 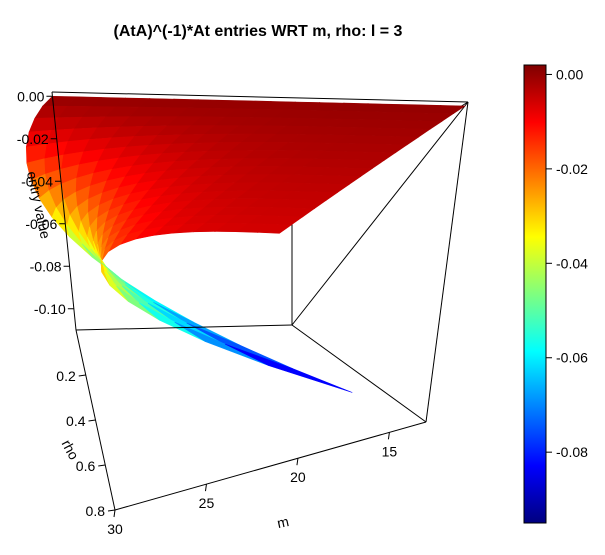 I want to click on z-tick-label: -0.02, so click(x=33, y=139).